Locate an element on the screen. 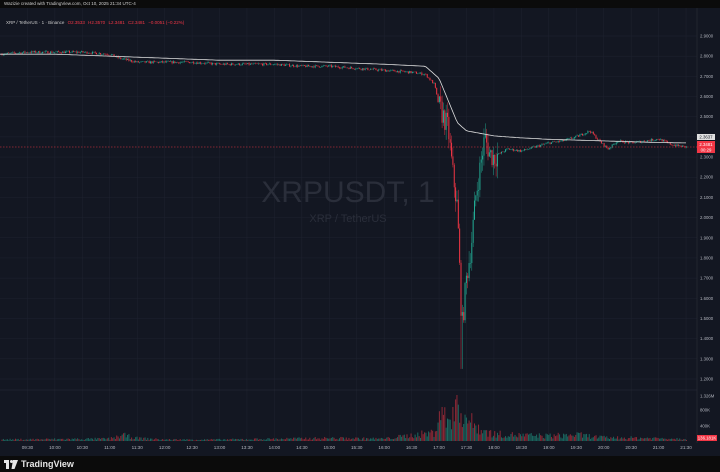  time-tick-label: 20:30 is located at coordinates (631, 447).